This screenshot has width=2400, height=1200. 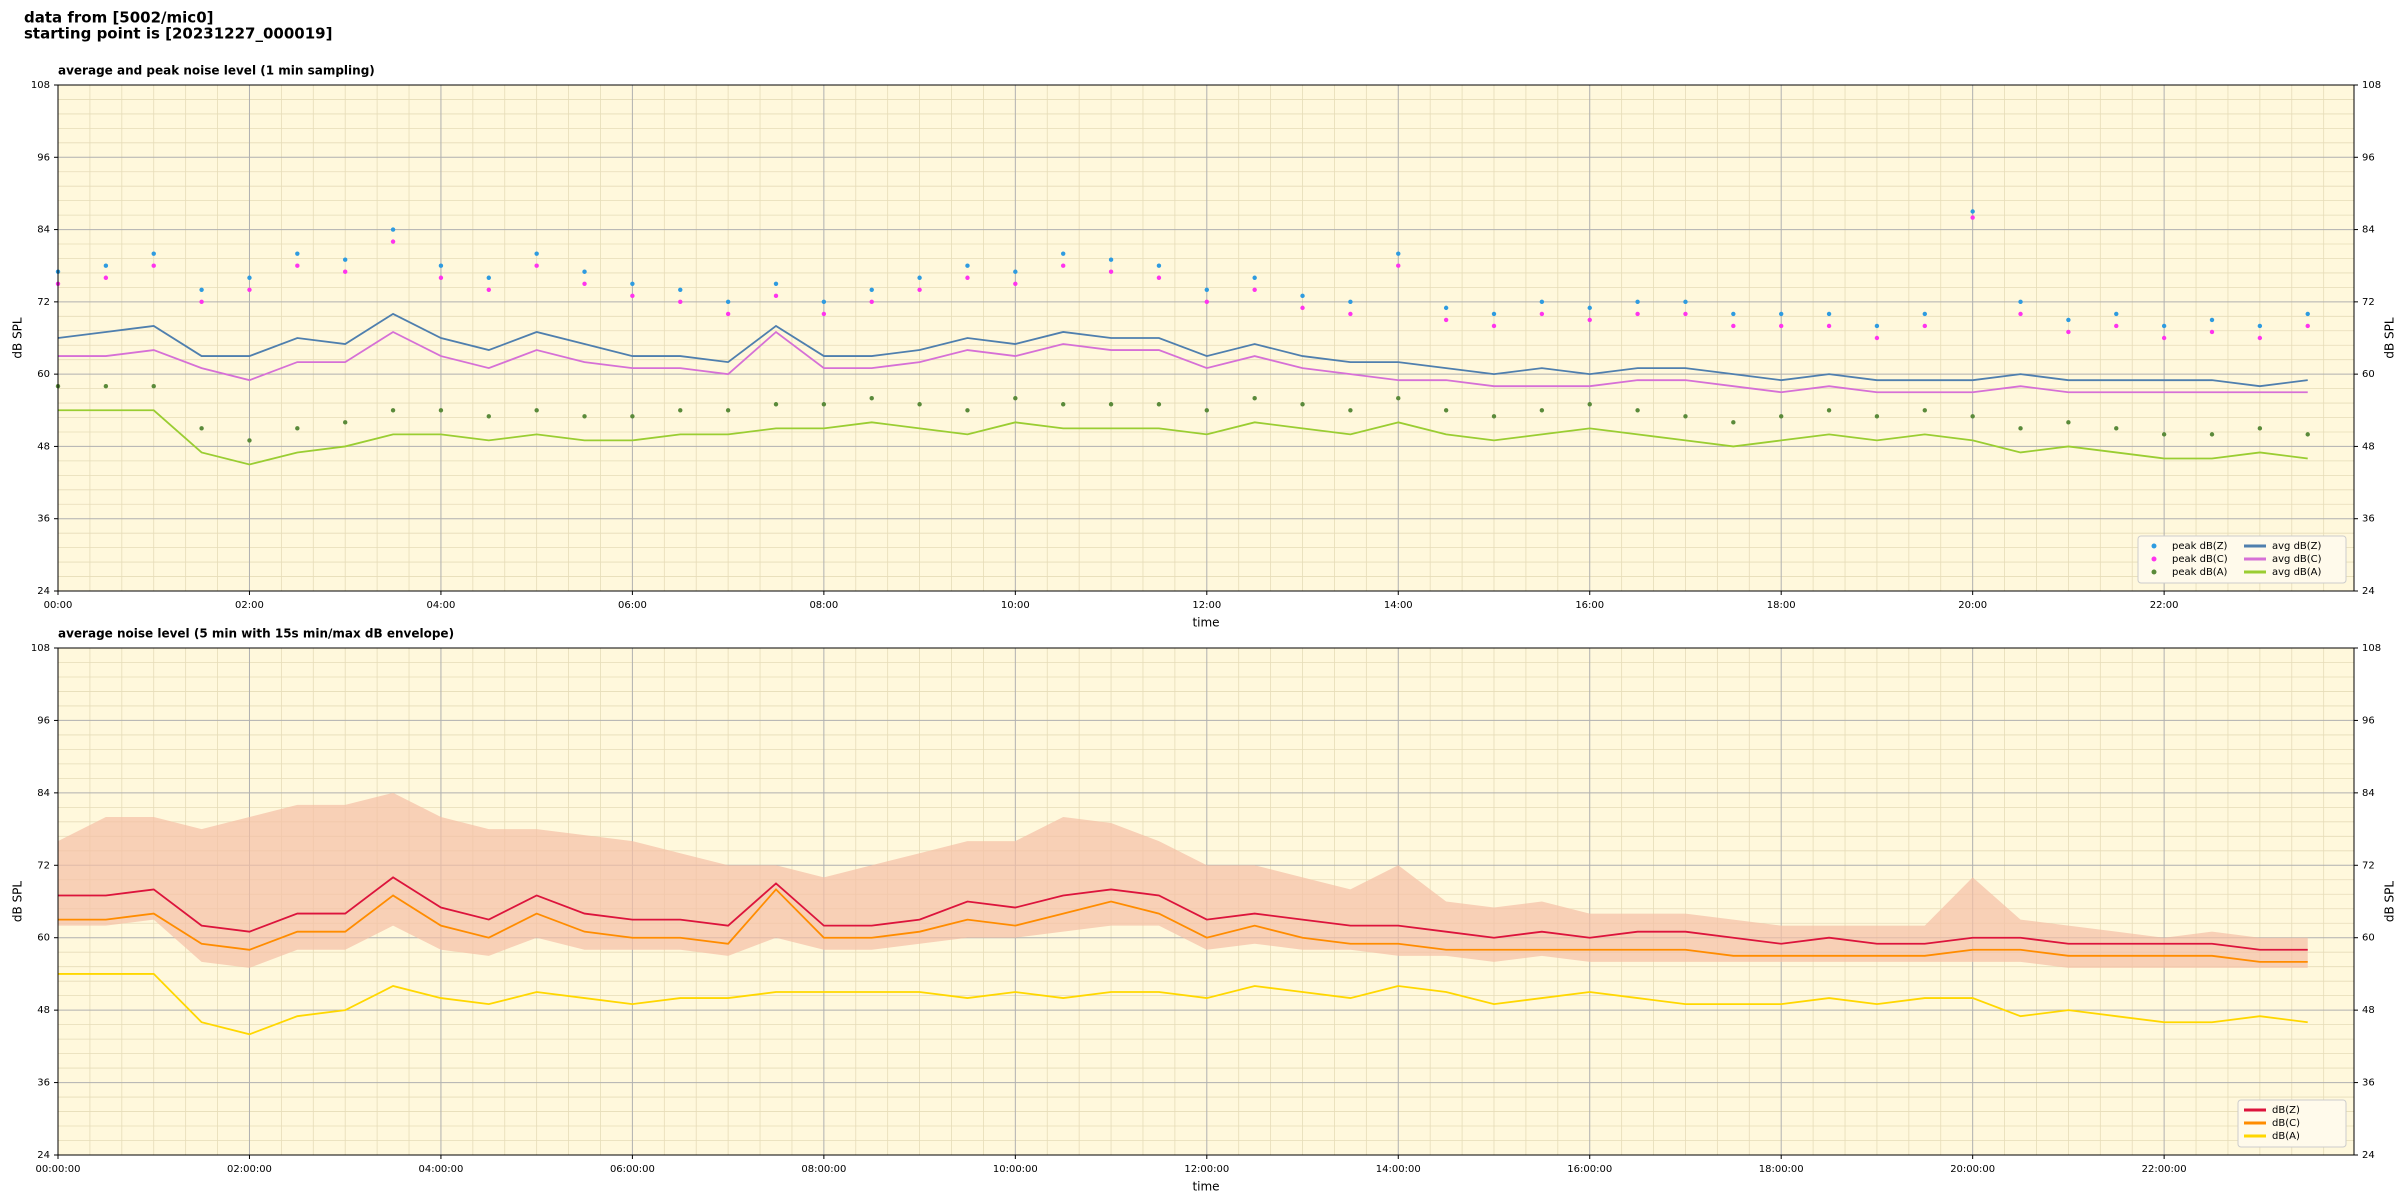 I want to click on x-tick-label: 16:00:00, so click(x=1589, y=1169).